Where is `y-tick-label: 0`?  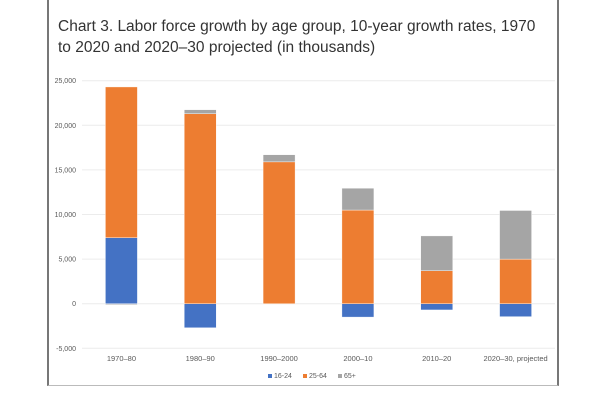
y-tick-label: 0 is located at coordinates (74, 304).